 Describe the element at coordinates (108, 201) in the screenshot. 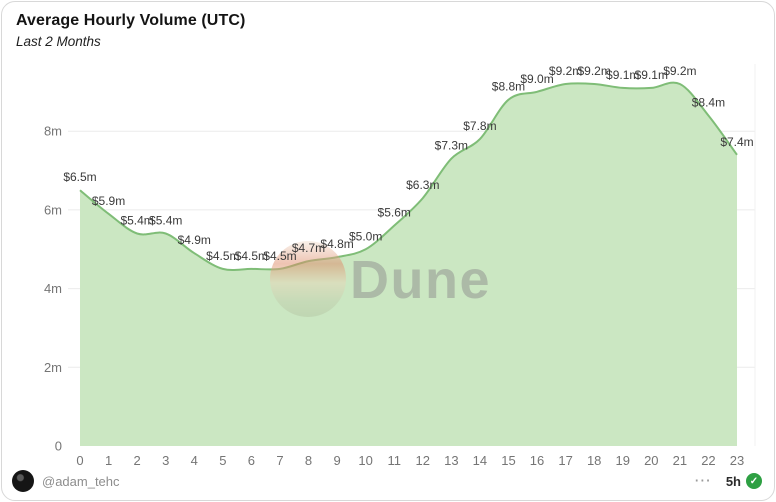

I see `svg-text: $5.9m` at that location.